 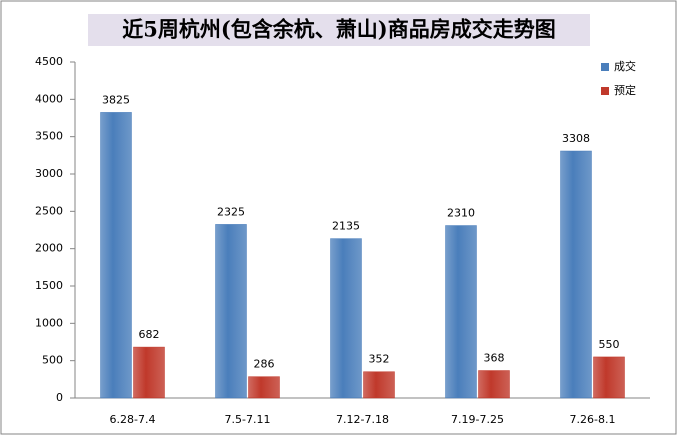 What do you see at coordinates (49, 98) in the screenshot?
I see `y-tick-label: 4000` at bounding box center [49, 98].